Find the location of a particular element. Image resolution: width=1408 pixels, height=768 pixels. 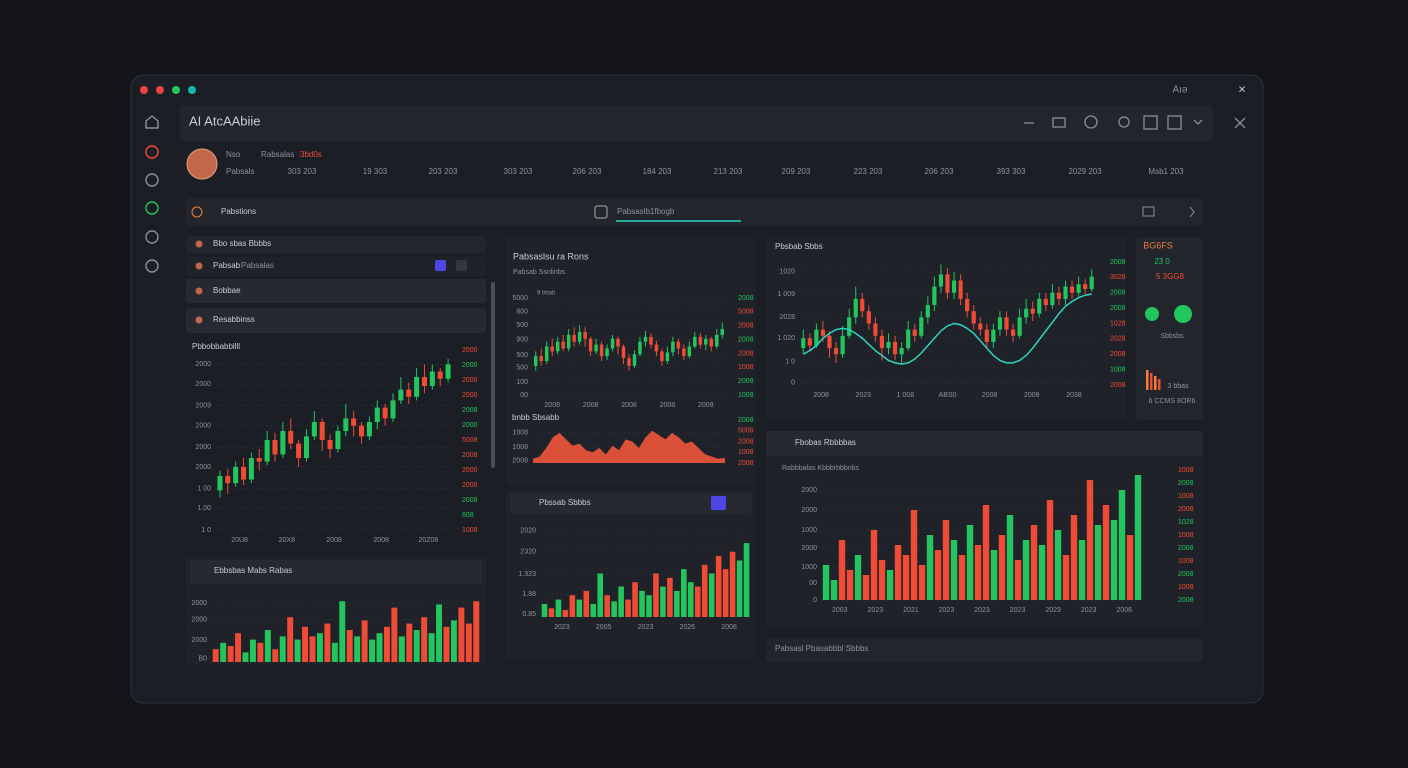

y-tick-label: 1008 is located at coordinates (520, 447).